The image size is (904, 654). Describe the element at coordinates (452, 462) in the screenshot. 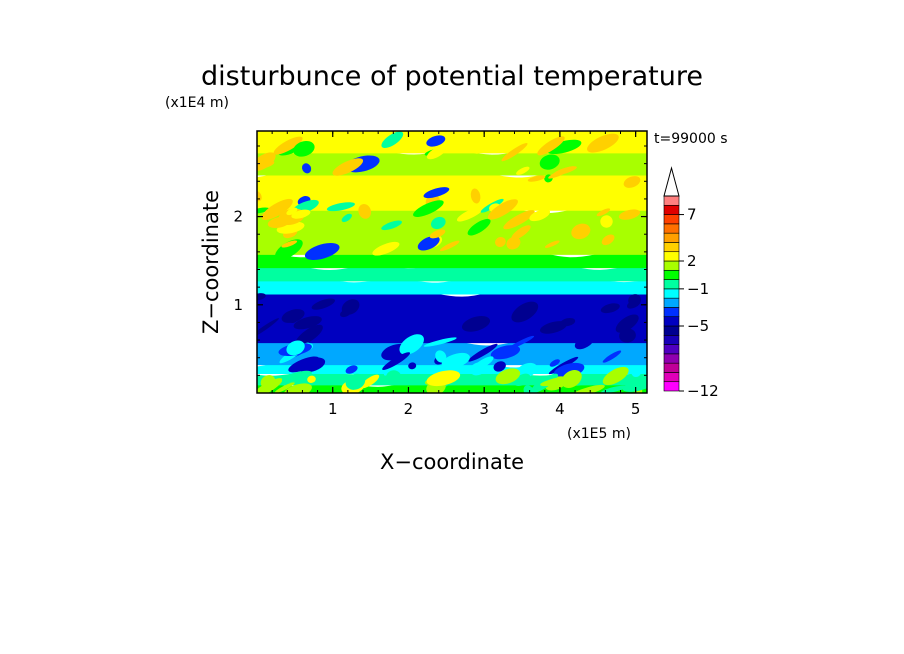

I see `x-axis-label: X−coordinate` at that location.